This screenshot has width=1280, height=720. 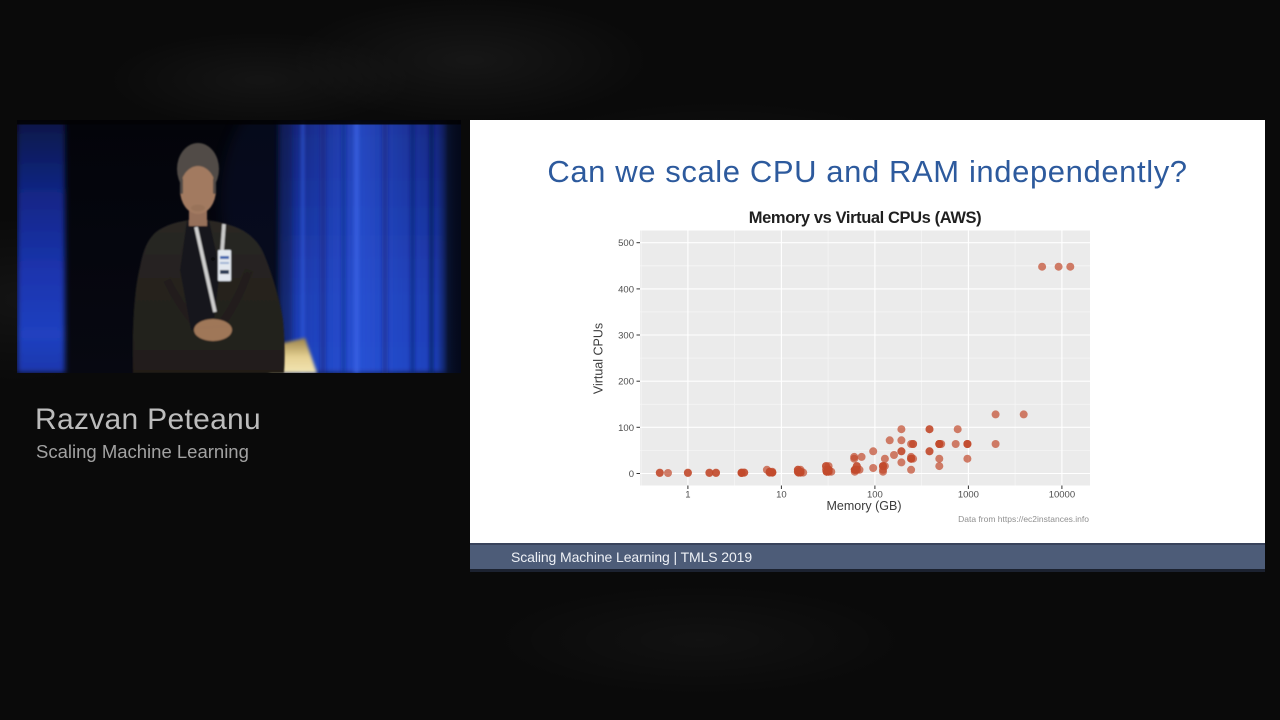 What do you see at coordinates (626, 382) in the screenshot?
I see `svg-text: 200` at bounding box center [626, 382].